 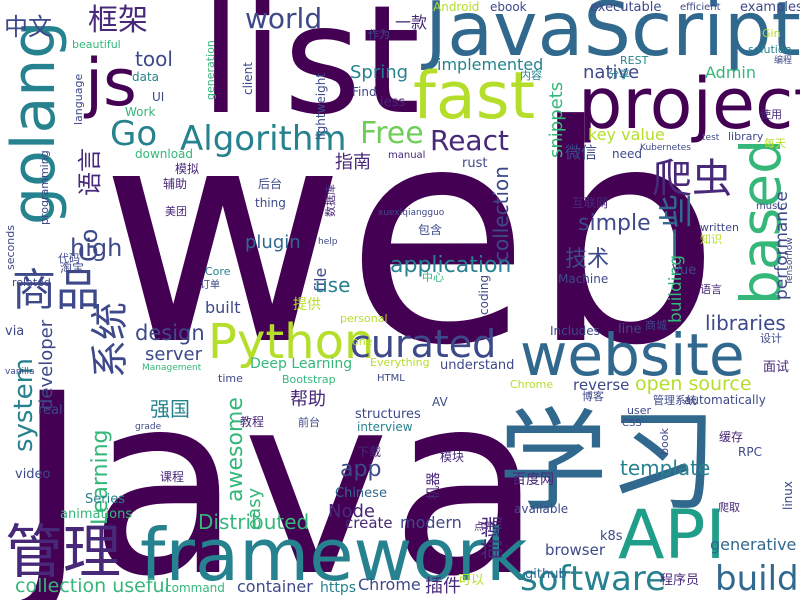 I want to click on word: 框架, so click(x=118, y=20).